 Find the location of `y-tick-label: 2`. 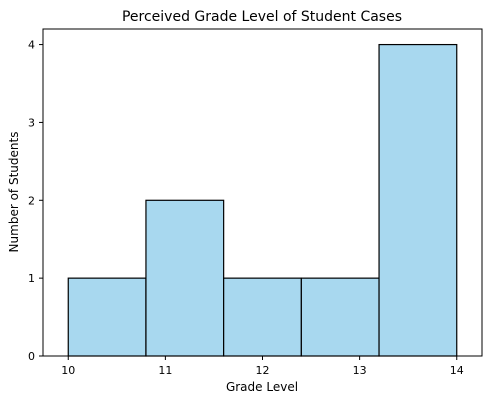

y-tick-label: 2 is located at coordinates (31, 200).